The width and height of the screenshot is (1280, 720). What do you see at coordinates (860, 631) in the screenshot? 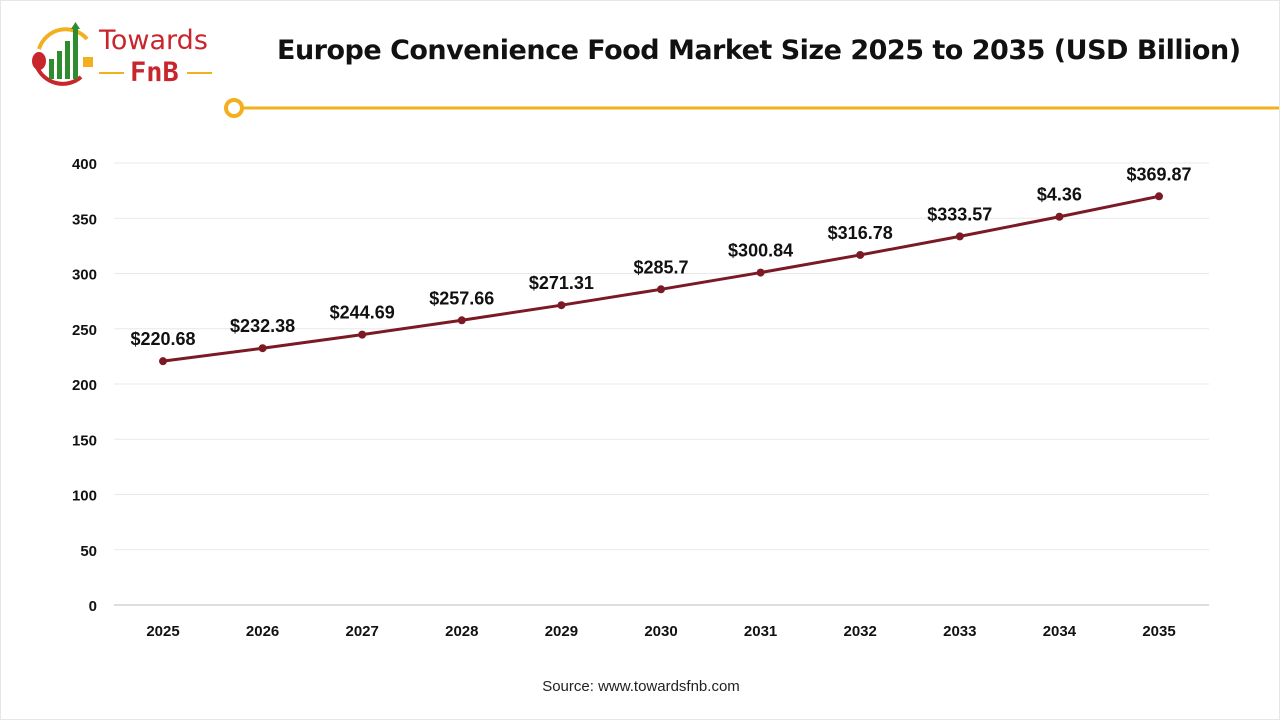
I see `x-tick-label: 2032` at bounding box center [860, 631].